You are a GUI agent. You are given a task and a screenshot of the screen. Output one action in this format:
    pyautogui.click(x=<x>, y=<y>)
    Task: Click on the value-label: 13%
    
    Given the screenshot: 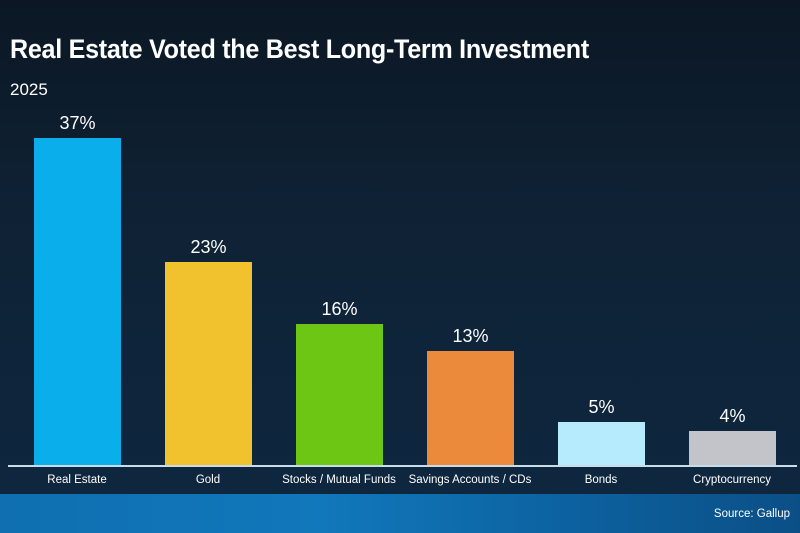 What is the action you would take?
    pyautogui.click(x=470, y=336)
    